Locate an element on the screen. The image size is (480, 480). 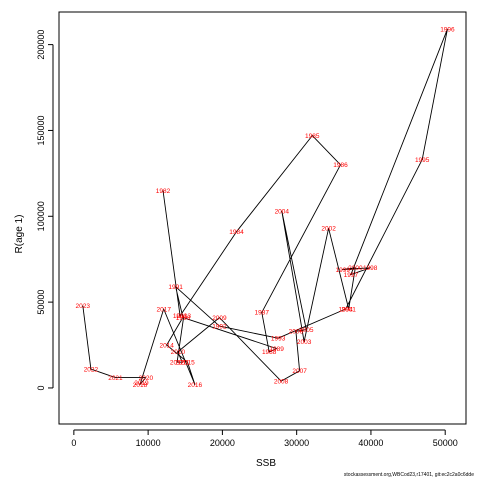
point-label-2011: 2011 is located at coordinates (182, 363).